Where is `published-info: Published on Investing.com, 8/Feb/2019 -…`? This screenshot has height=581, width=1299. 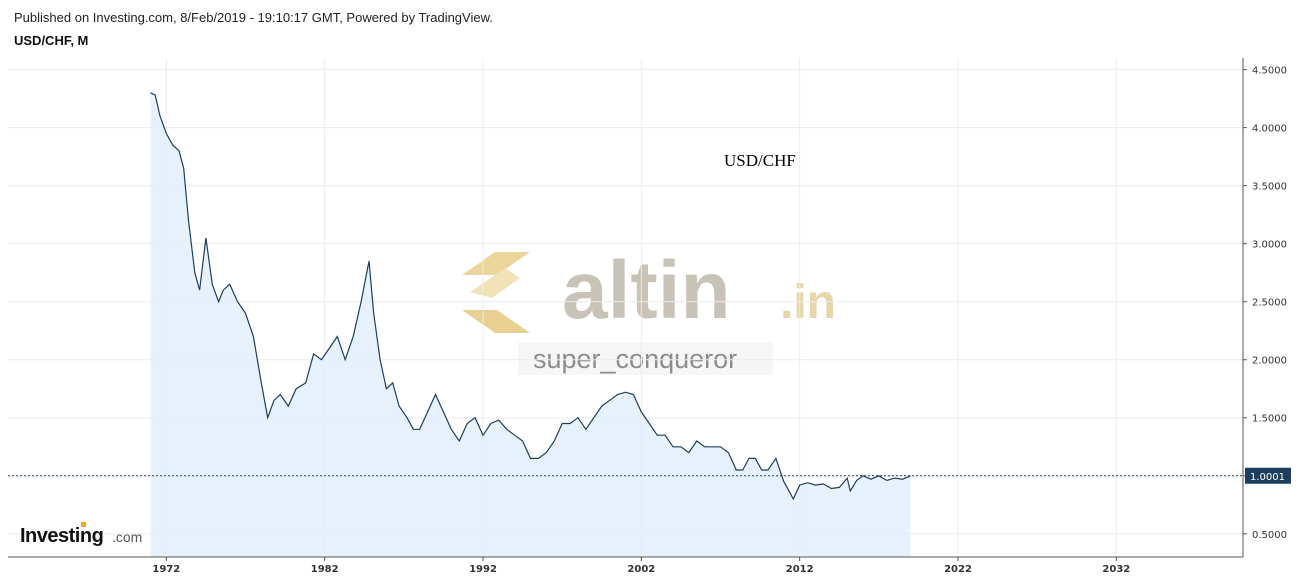
published-info: Published on Investing.com, 8/Feb/2019 -… is located at coordinates (253, 17).